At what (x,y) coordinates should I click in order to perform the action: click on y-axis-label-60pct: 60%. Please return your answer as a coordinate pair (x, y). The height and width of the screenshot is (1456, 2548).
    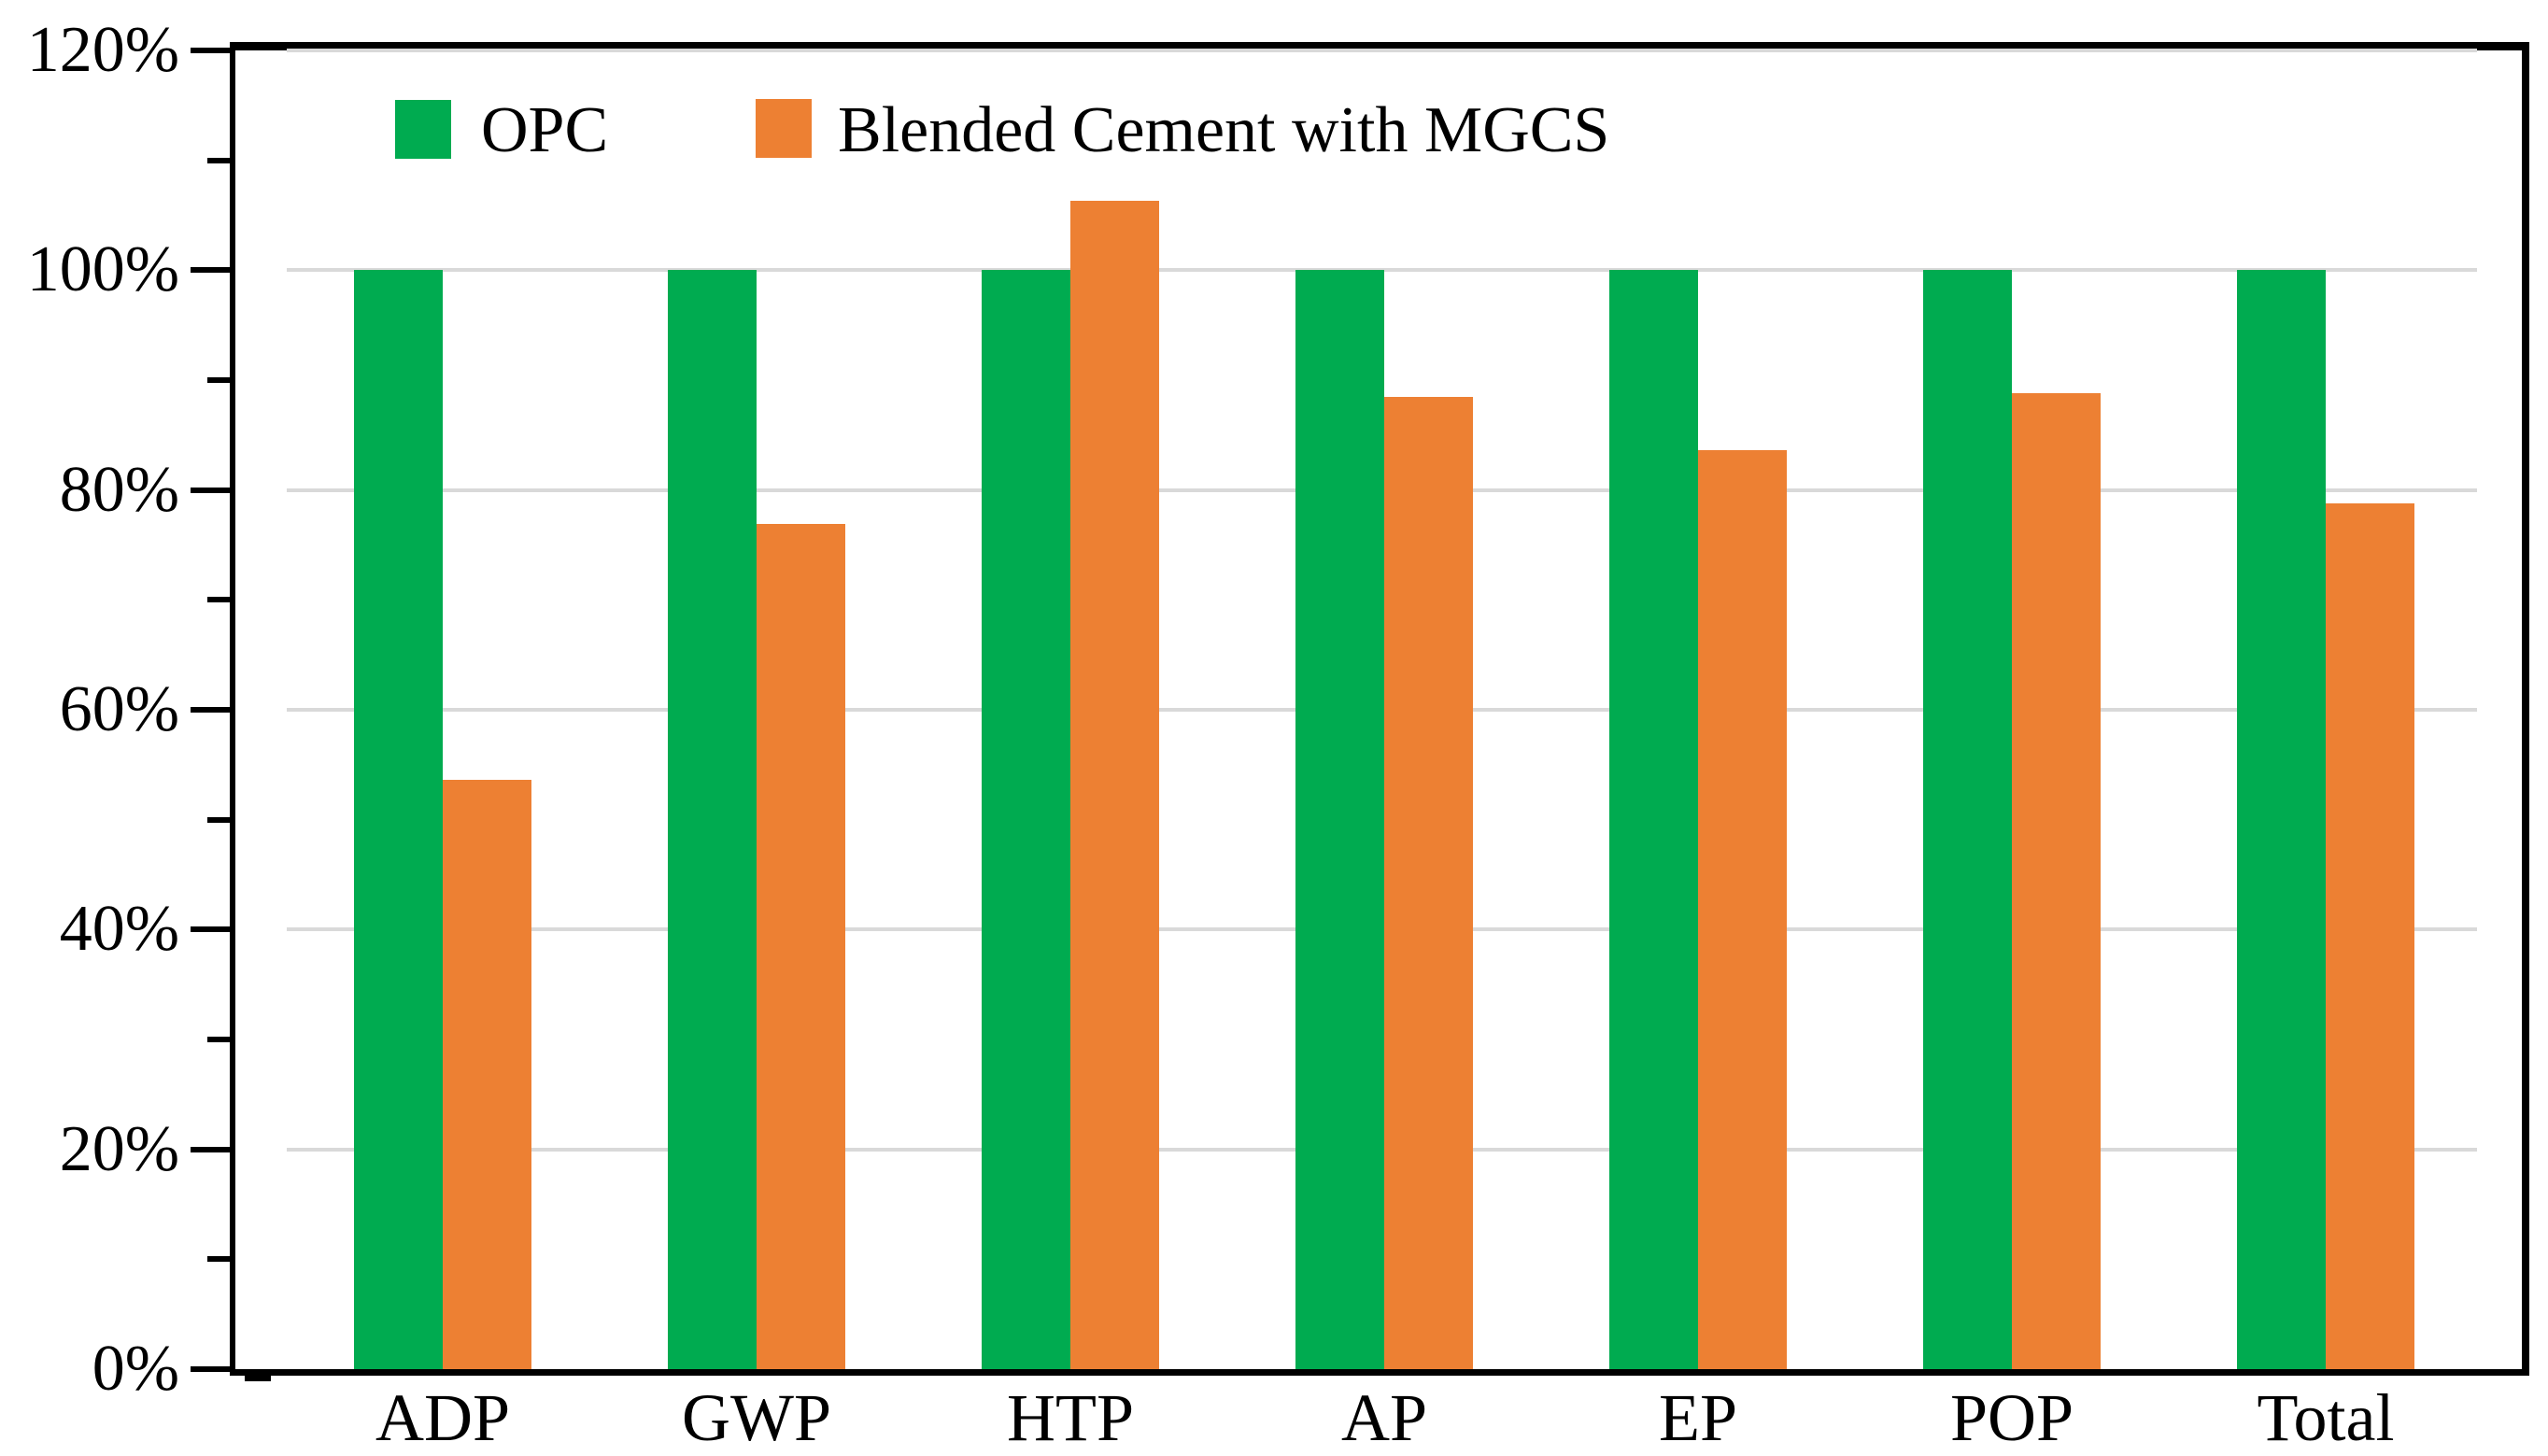
    Looking at the image, I should click on (119, 709).